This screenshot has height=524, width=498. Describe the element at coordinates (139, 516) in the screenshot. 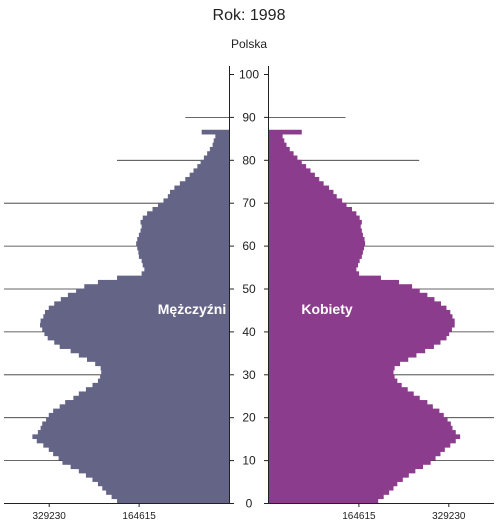

I see `value-tick-label-1: 164615` at that location.